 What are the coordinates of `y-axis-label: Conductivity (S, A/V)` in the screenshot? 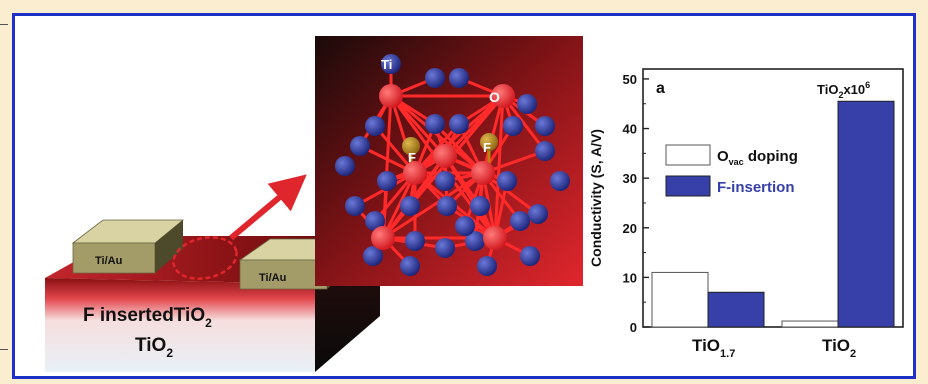 It's located at (596, 198).